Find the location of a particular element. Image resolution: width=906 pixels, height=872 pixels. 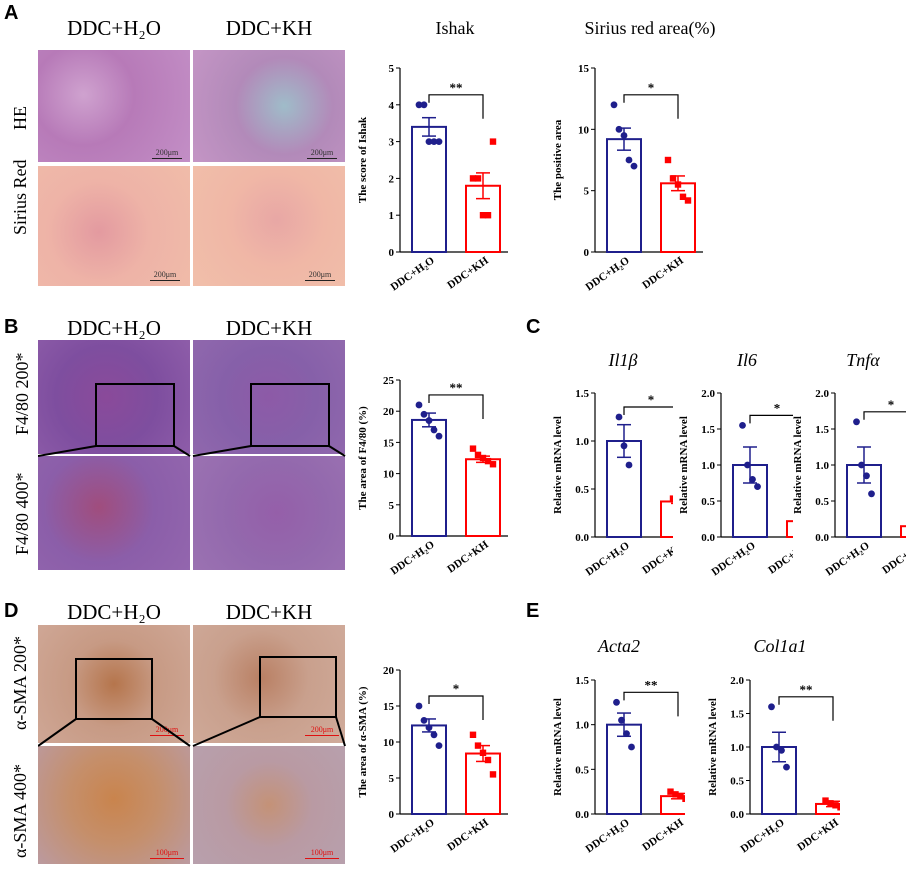

asma-200-image-kh: 200μm is located at coordinates (269, 684).